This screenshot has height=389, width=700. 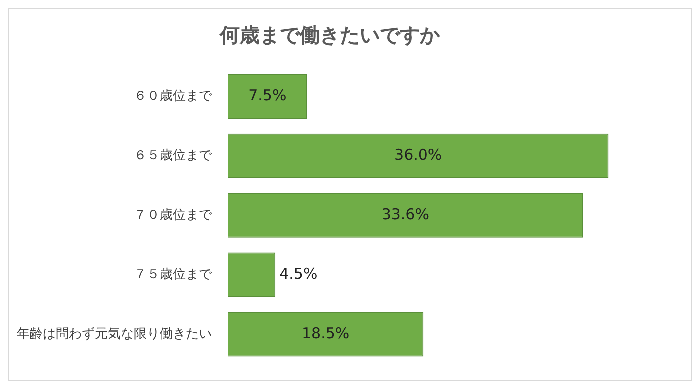 I want to click on y-tick-label: ７５歳位まで, so click(x=173, y=274).